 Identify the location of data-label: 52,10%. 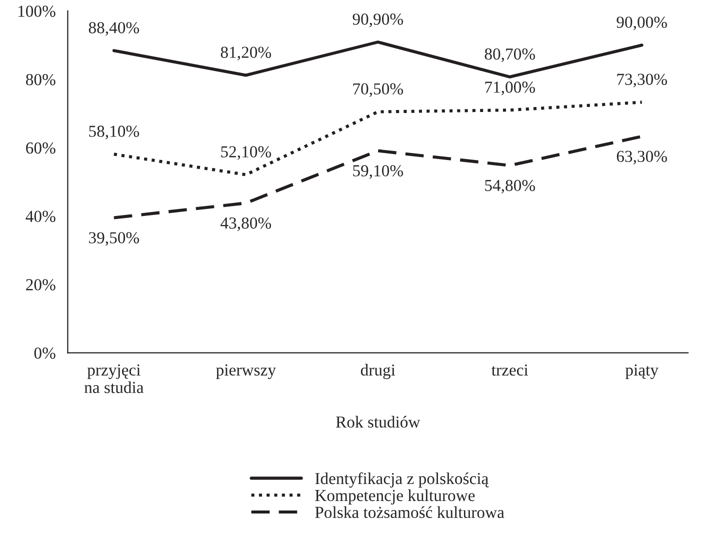
(246, 153).